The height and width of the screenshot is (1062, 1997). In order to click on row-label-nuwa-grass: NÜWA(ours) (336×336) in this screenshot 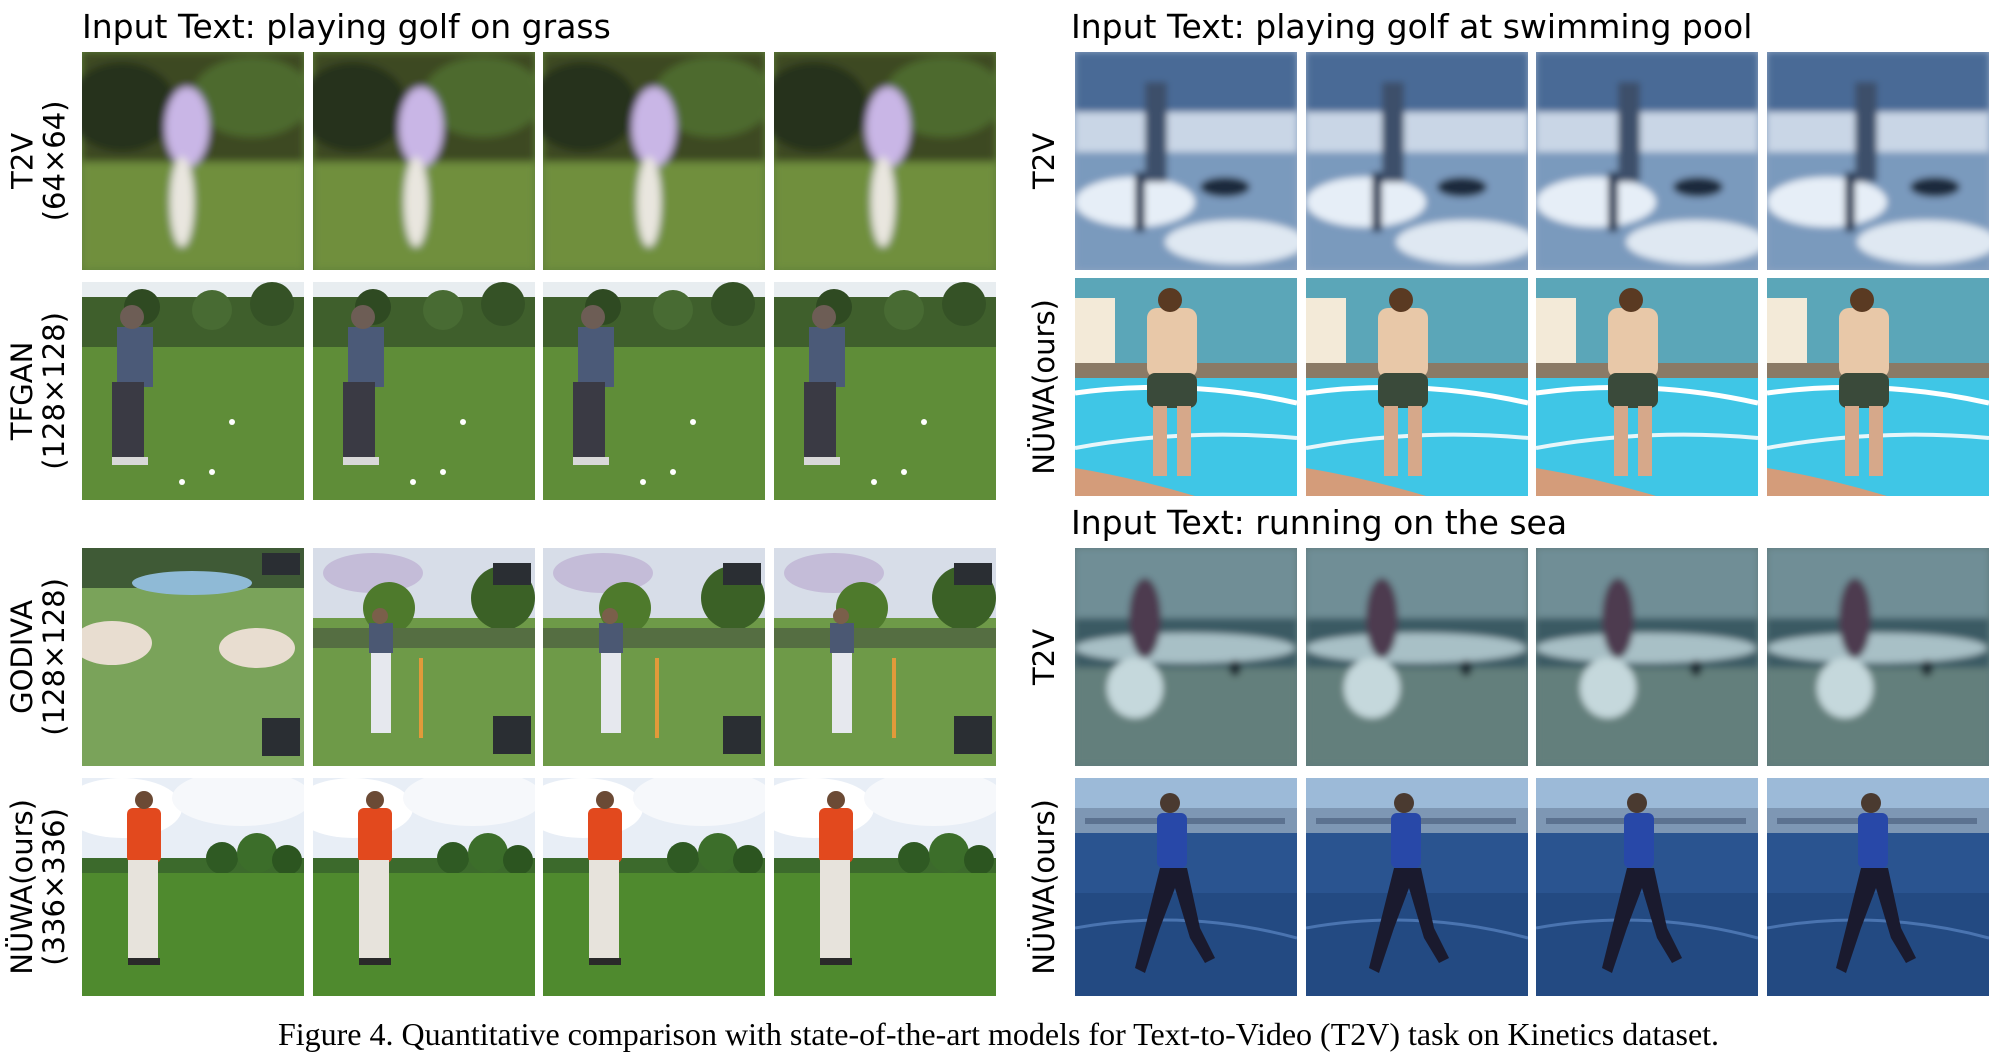, I will do `click(38, 887)`.